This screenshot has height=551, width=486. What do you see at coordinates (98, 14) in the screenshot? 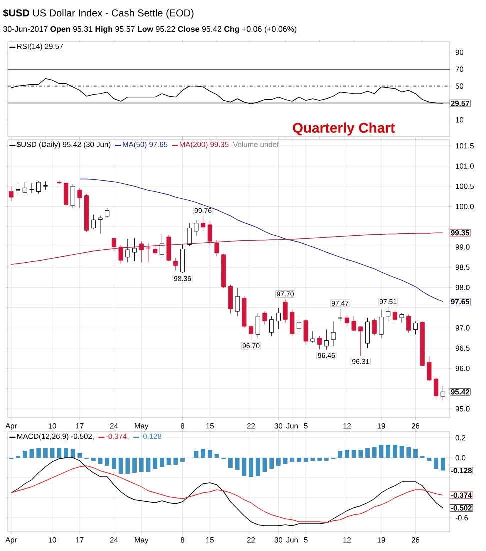
I see `chart-title: $USD US Dollar Index - Cash Settle (EOD)` at bounding box center [98, 14].